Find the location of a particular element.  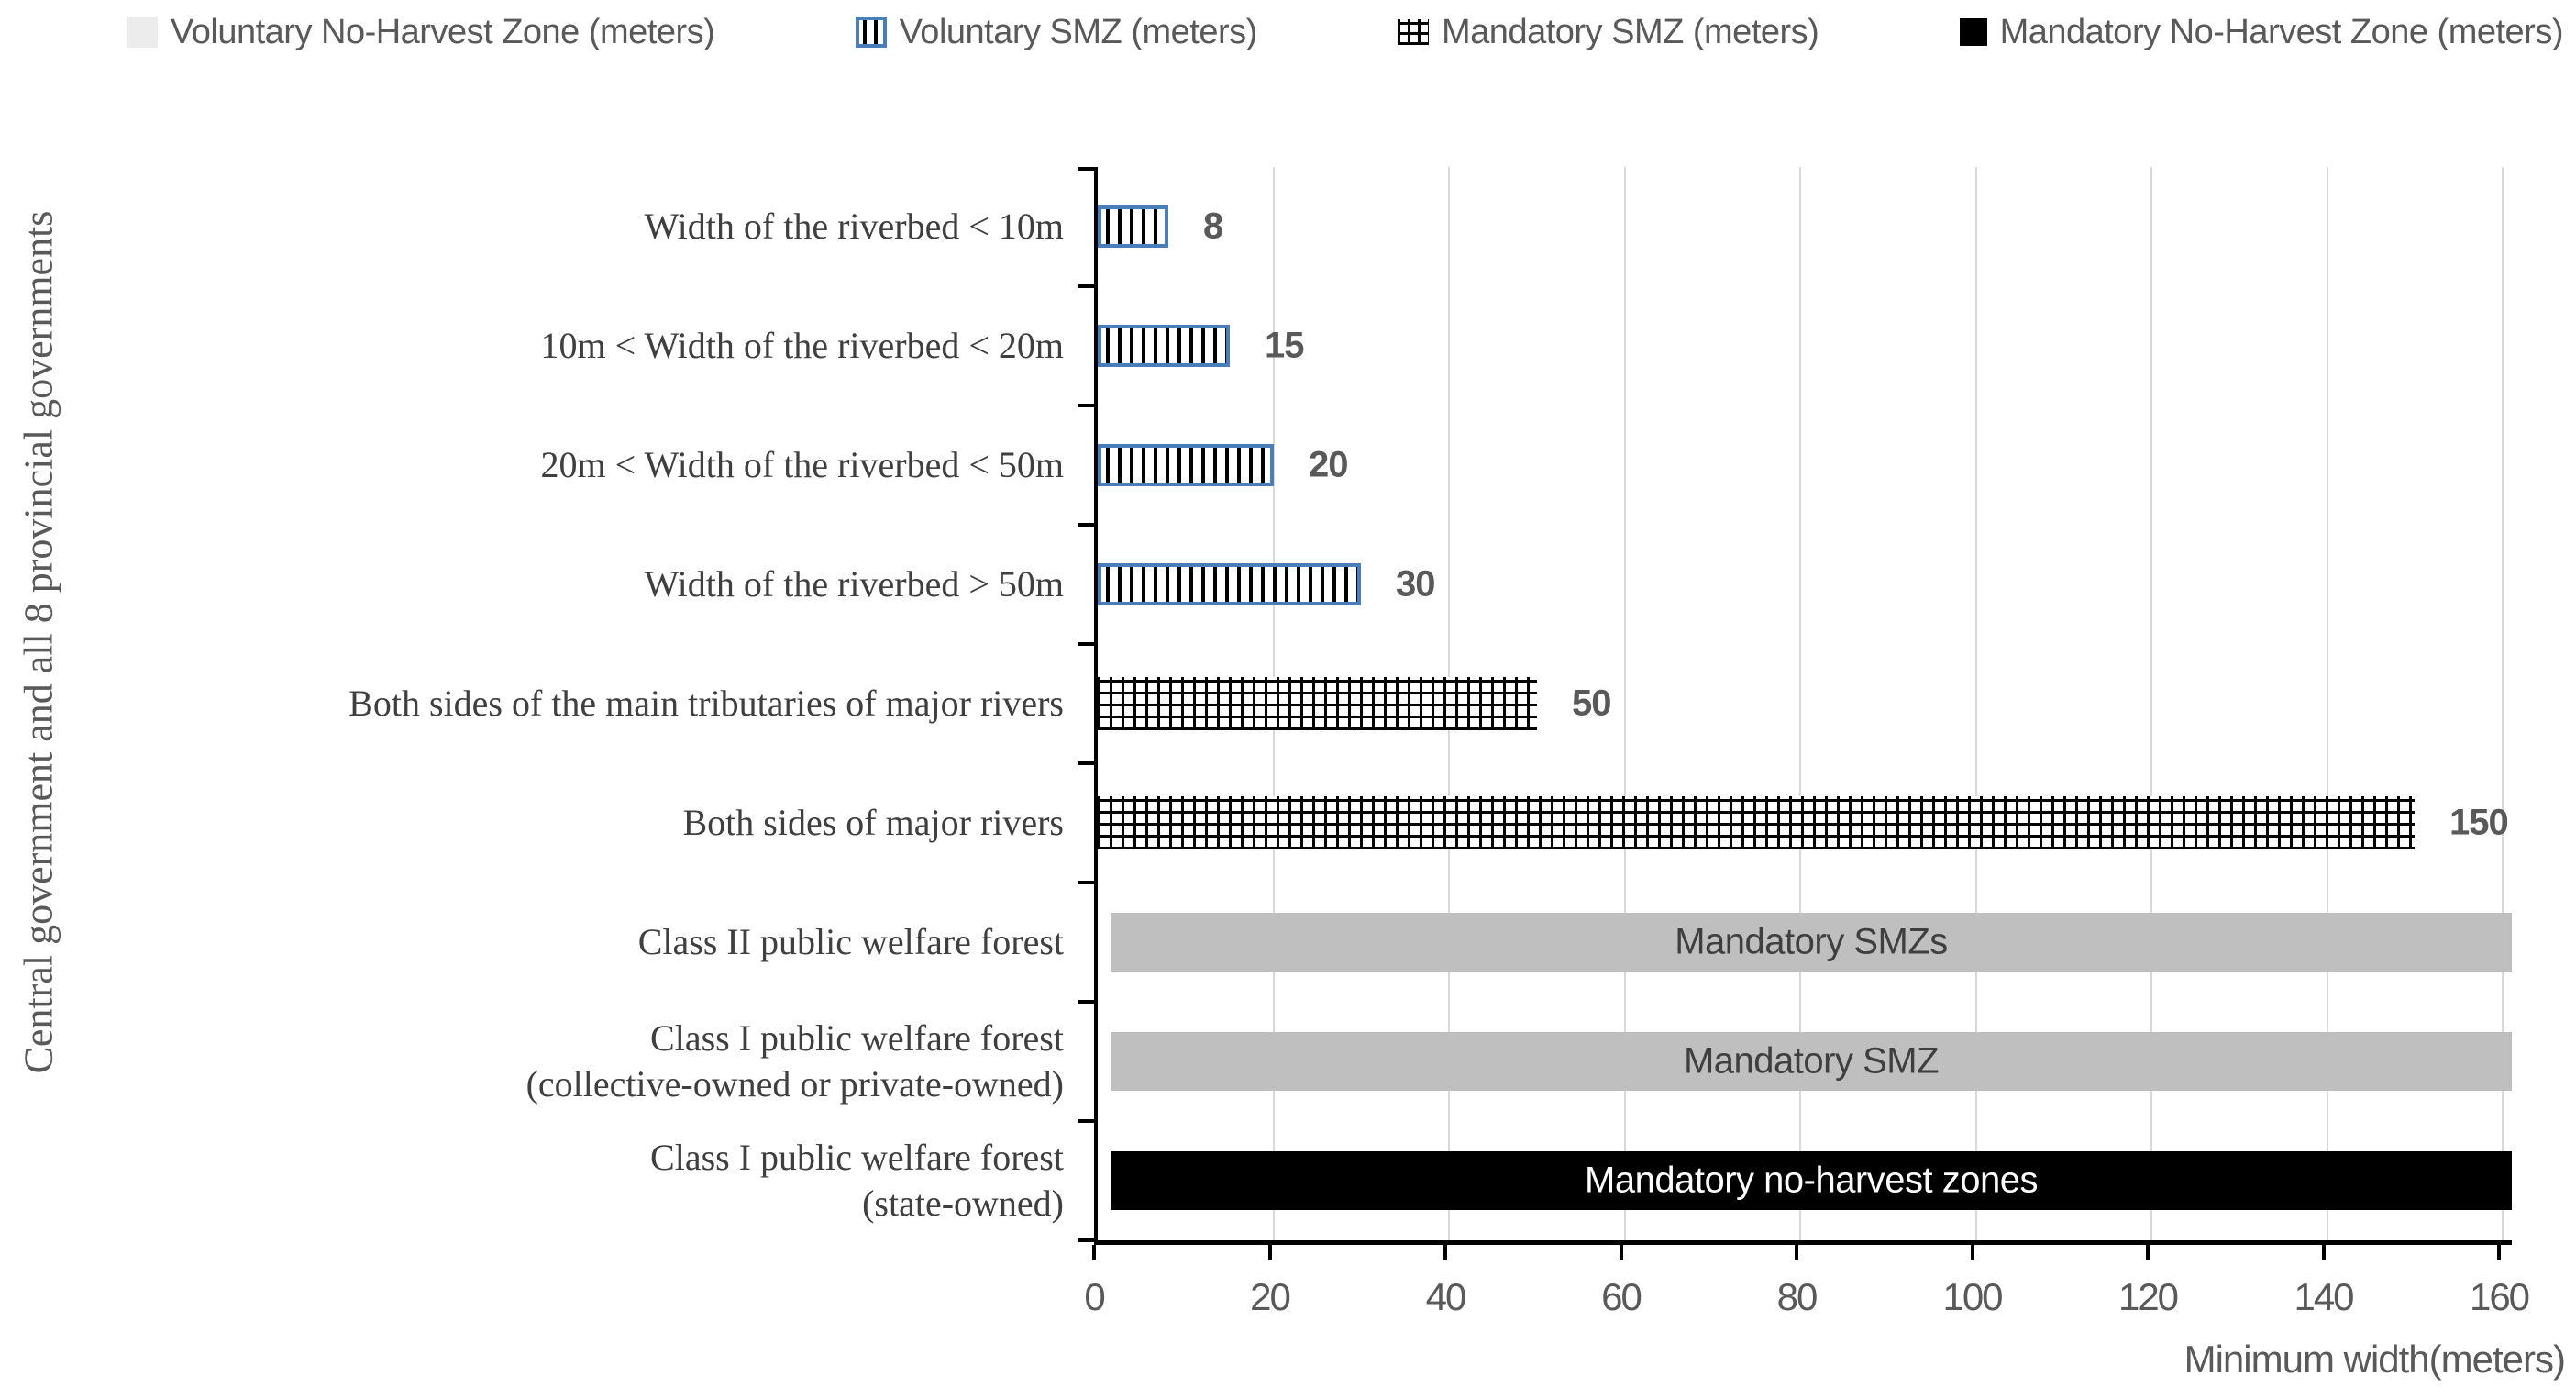

category-label-line: (state-owned) is located at coordinates (963, 1203).